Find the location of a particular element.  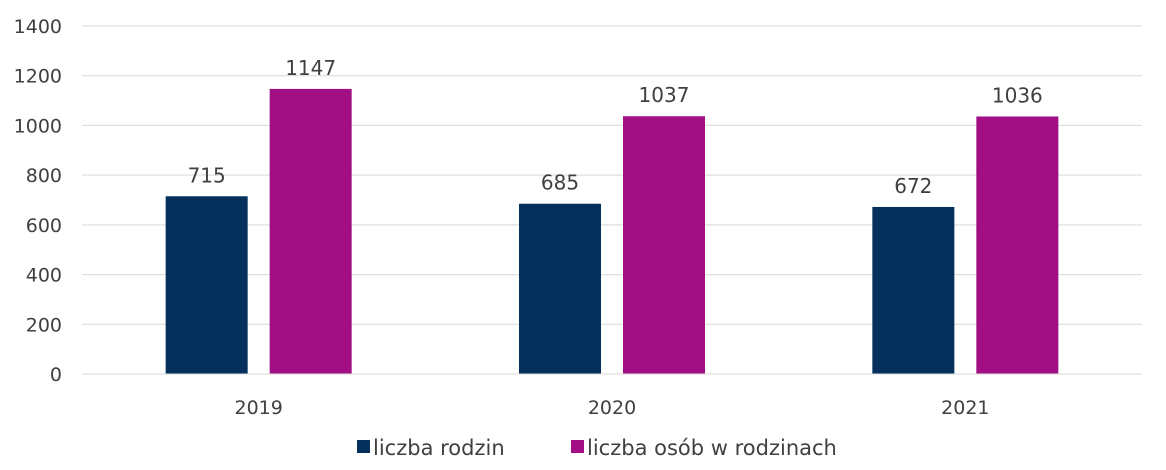

y-tick-label: 400 is located at coordinates (44, 276).